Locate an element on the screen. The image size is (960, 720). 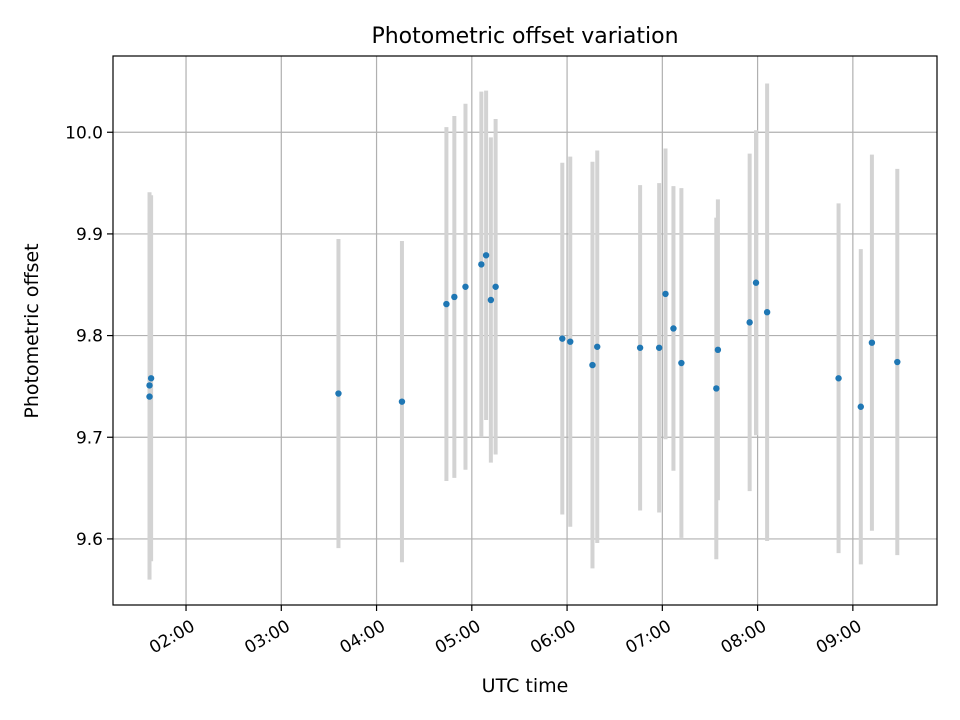
x-tick-label: 09:00 is located at coordinates (839, 637).